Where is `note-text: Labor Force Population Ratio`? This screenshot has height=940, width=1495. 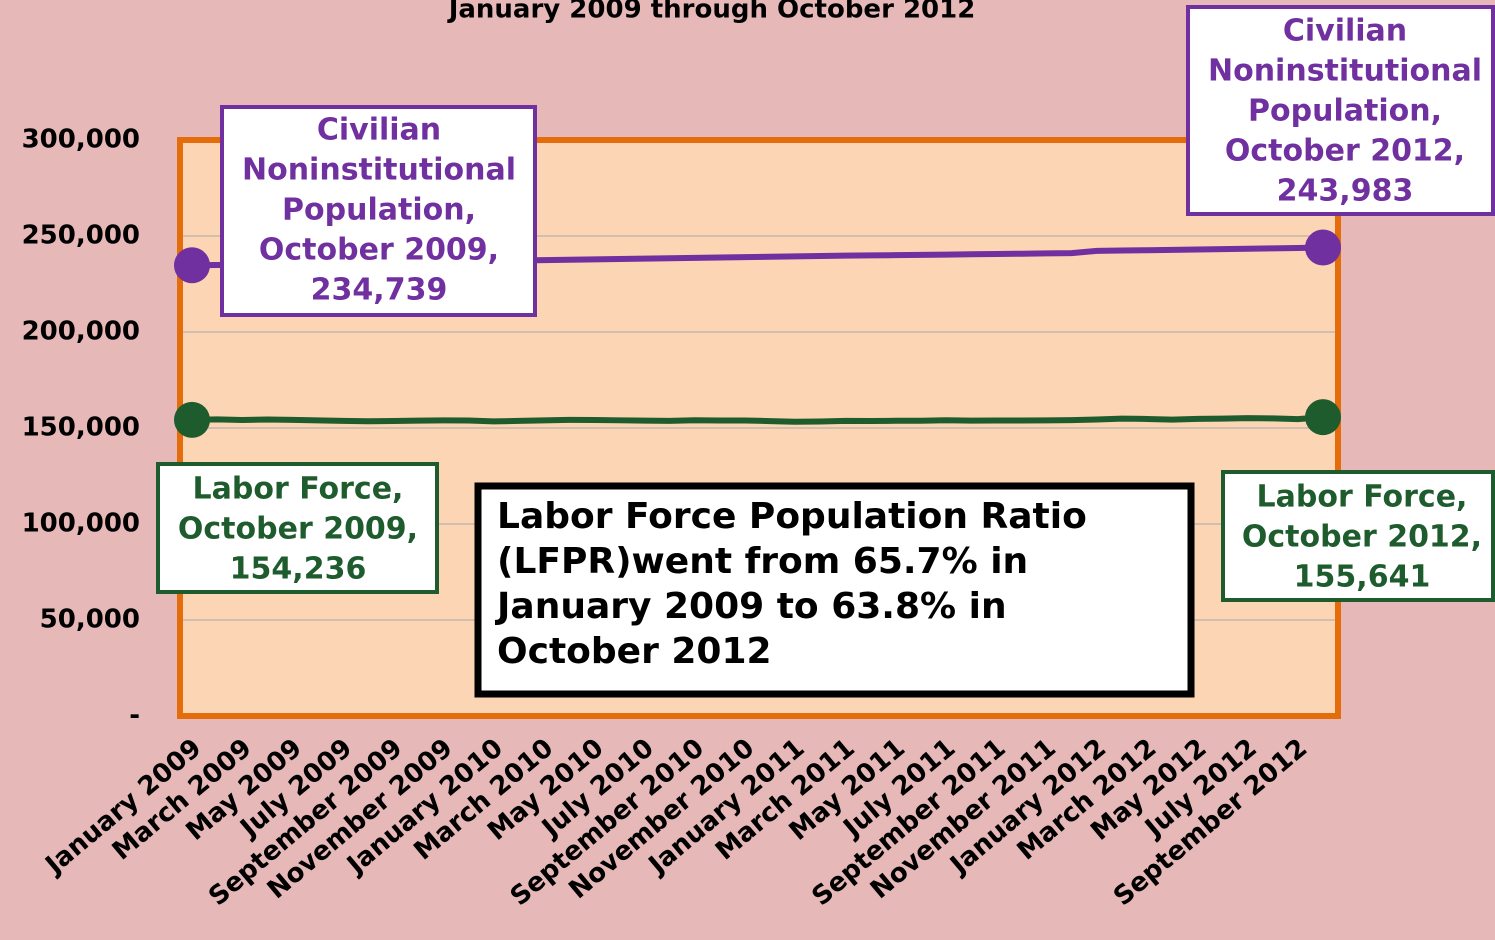
note-text: Labor Force Population Ratio is located at coordinates (792, 516).